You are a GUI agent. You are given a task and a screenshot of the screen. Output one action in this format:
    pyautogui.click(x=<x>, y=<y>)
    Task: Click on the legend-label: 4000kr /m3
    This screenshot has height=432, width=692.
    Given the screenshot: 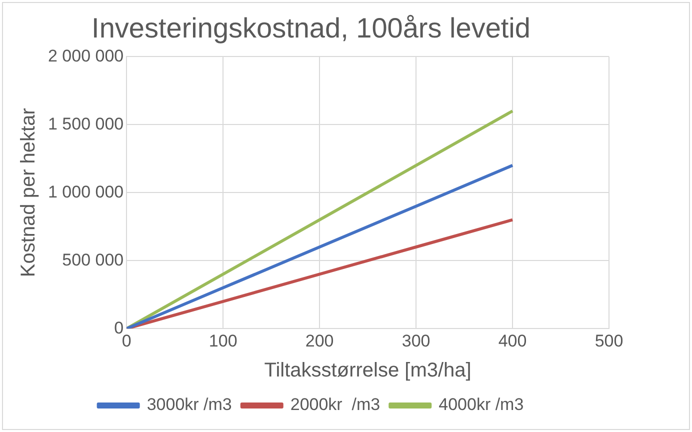 What is the action you would take?
    pyautogui.click(x=481, y=404)
    